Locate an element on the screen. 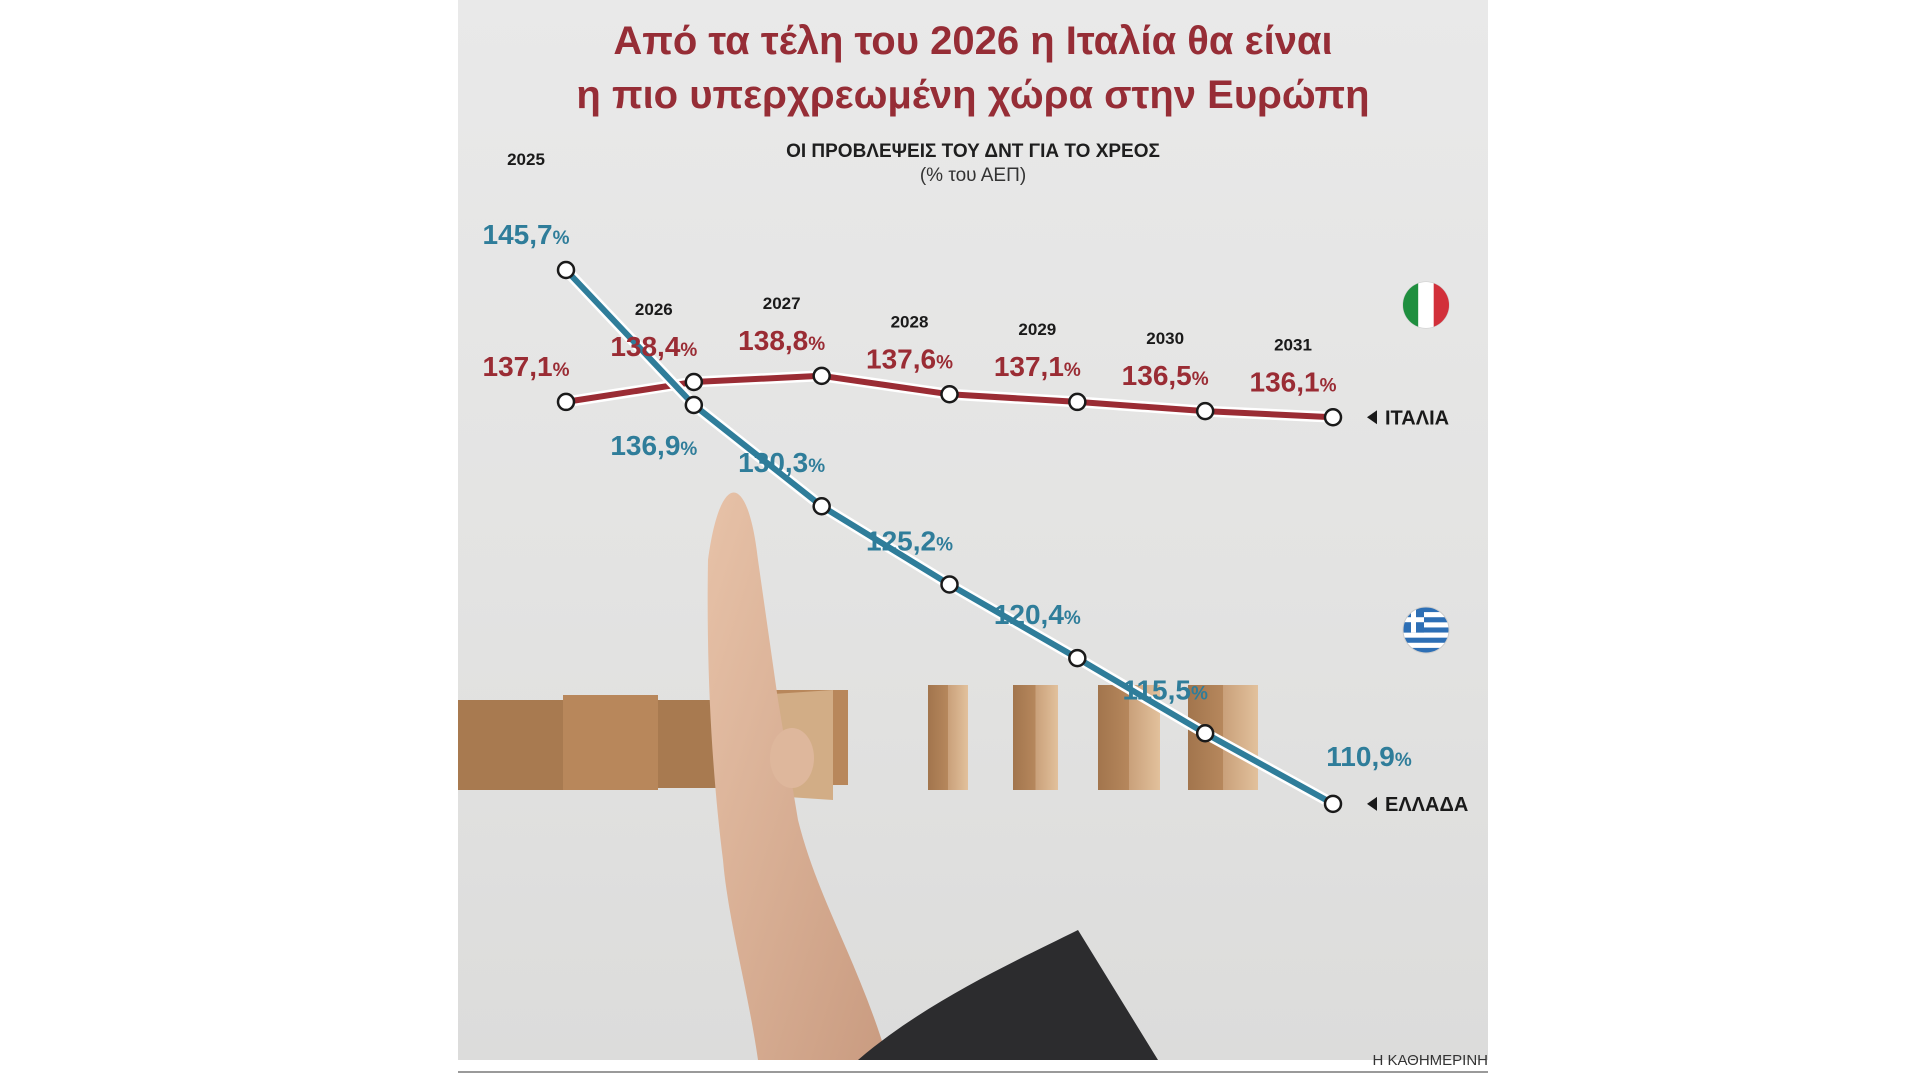 The image size is (1920, 1080). footer-divider is located at coordinates (973, 1072).